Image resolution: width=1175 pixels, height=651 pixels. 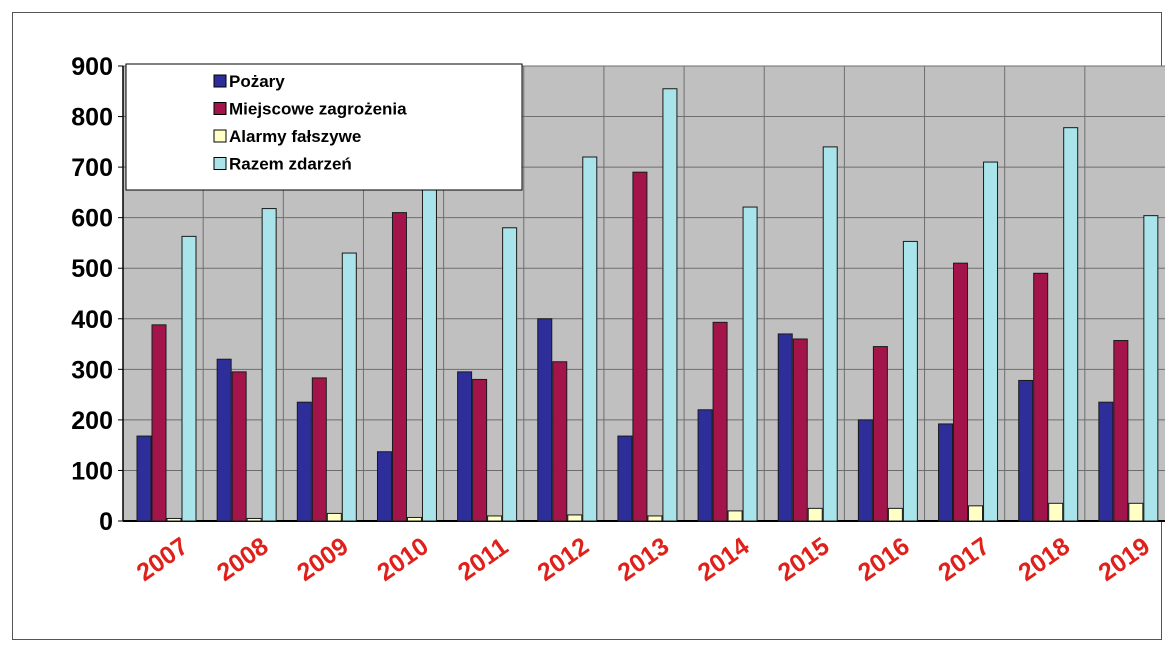 What do you see at coordinates (92, 118) in the screenshot?
I see `y-tick-label: 800` at bounding box center [92, 118].